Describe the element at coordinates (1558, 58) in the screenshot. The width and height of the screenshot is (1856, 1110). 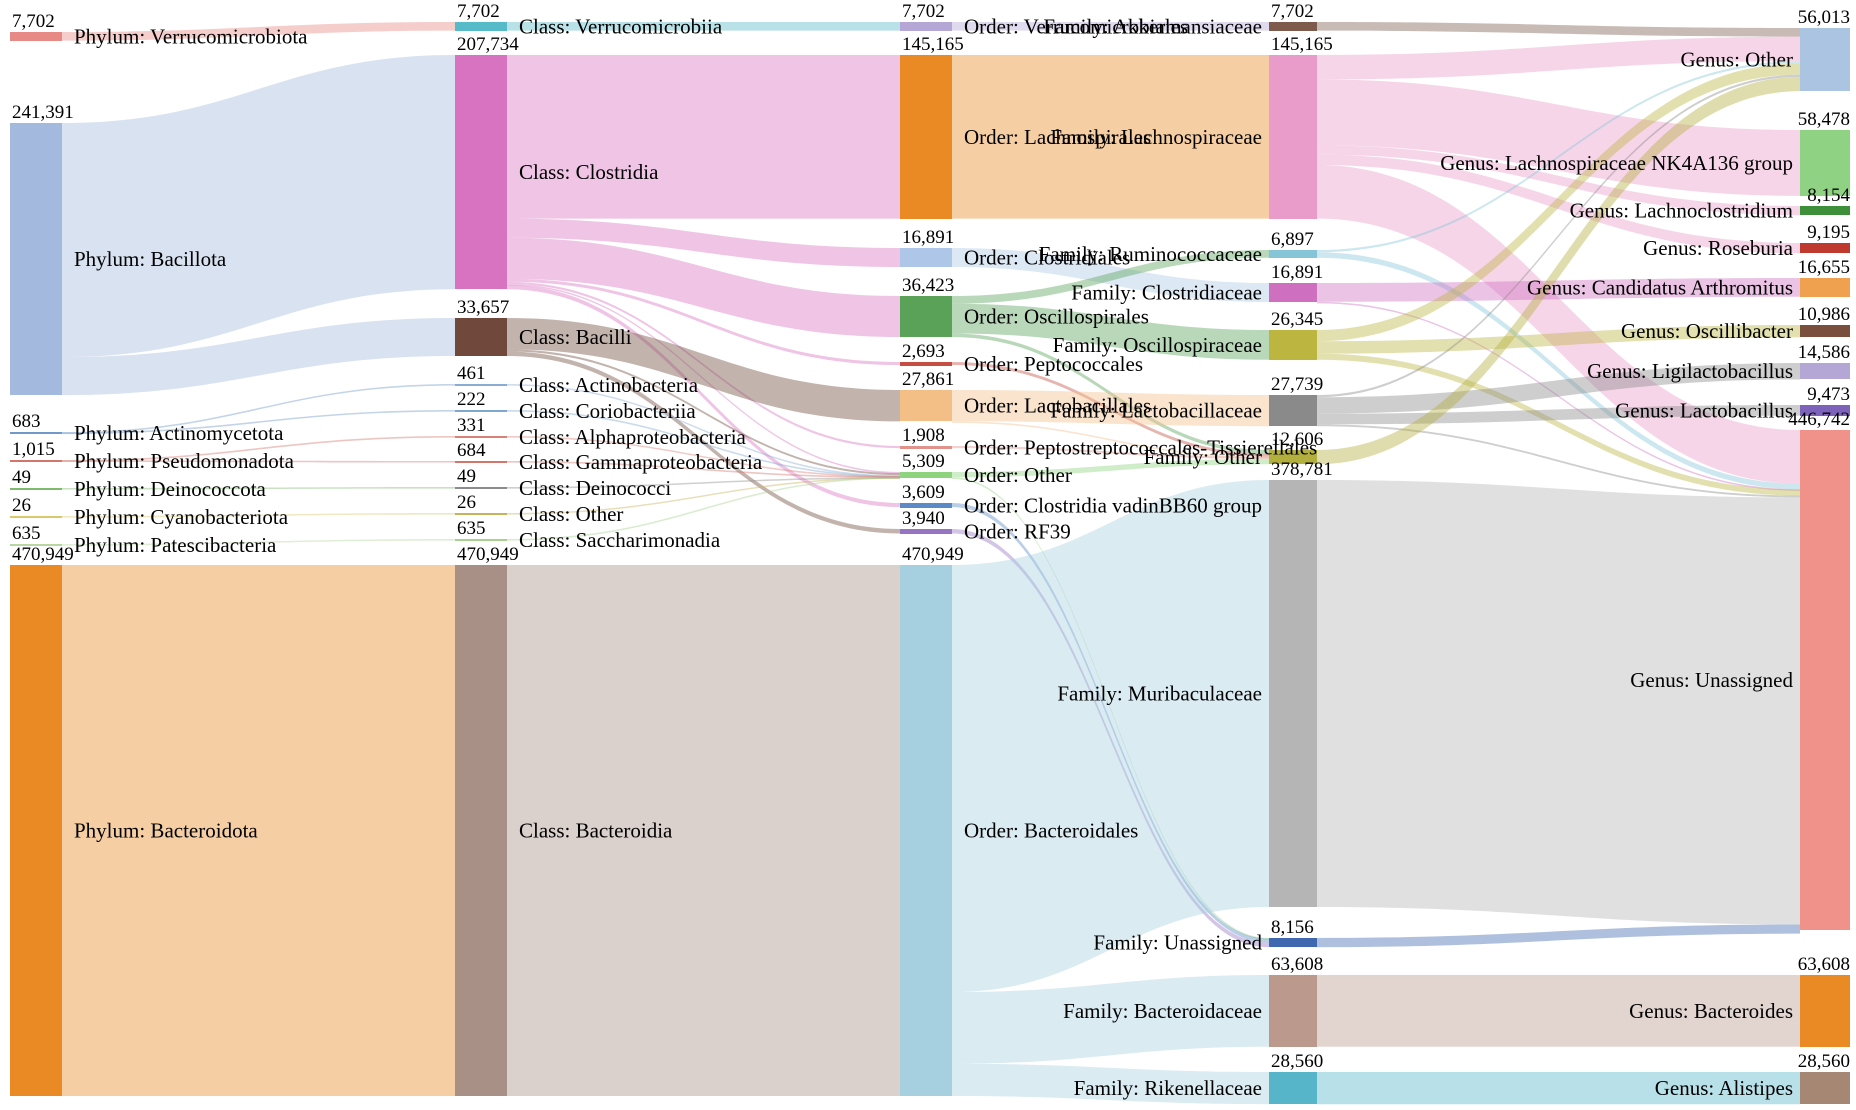
I see `flow-f_lachnospiraceae-to-g_other` at that location.